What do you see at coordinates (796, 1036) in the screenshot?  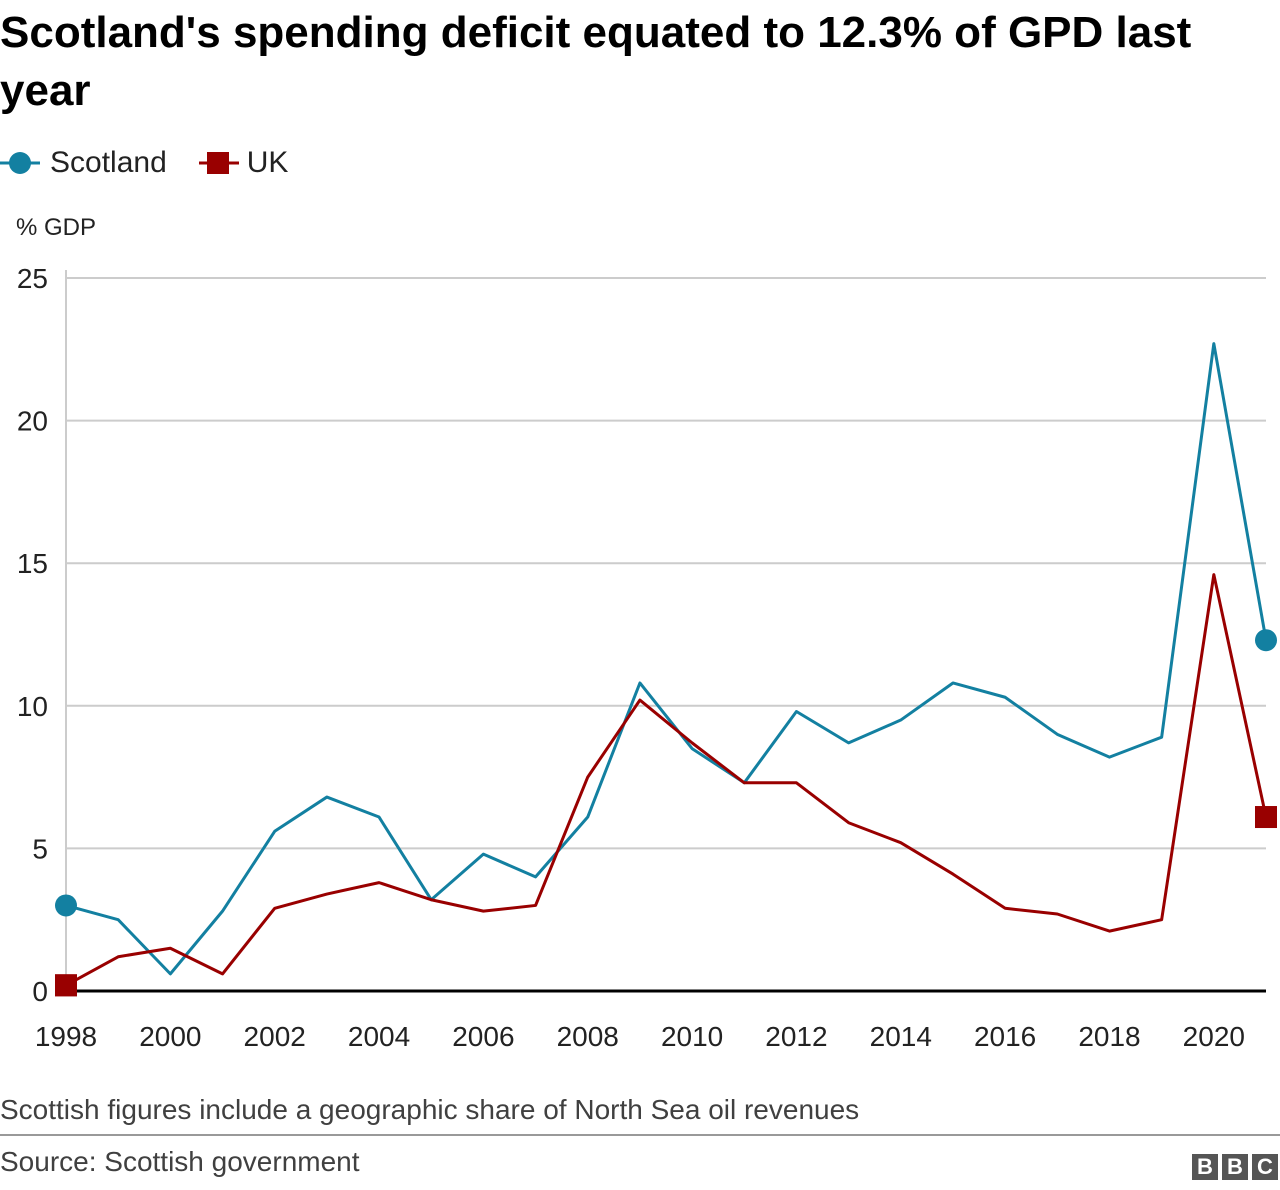 I see `x-tick-label: 2012` at bounding box center [796, 1036].